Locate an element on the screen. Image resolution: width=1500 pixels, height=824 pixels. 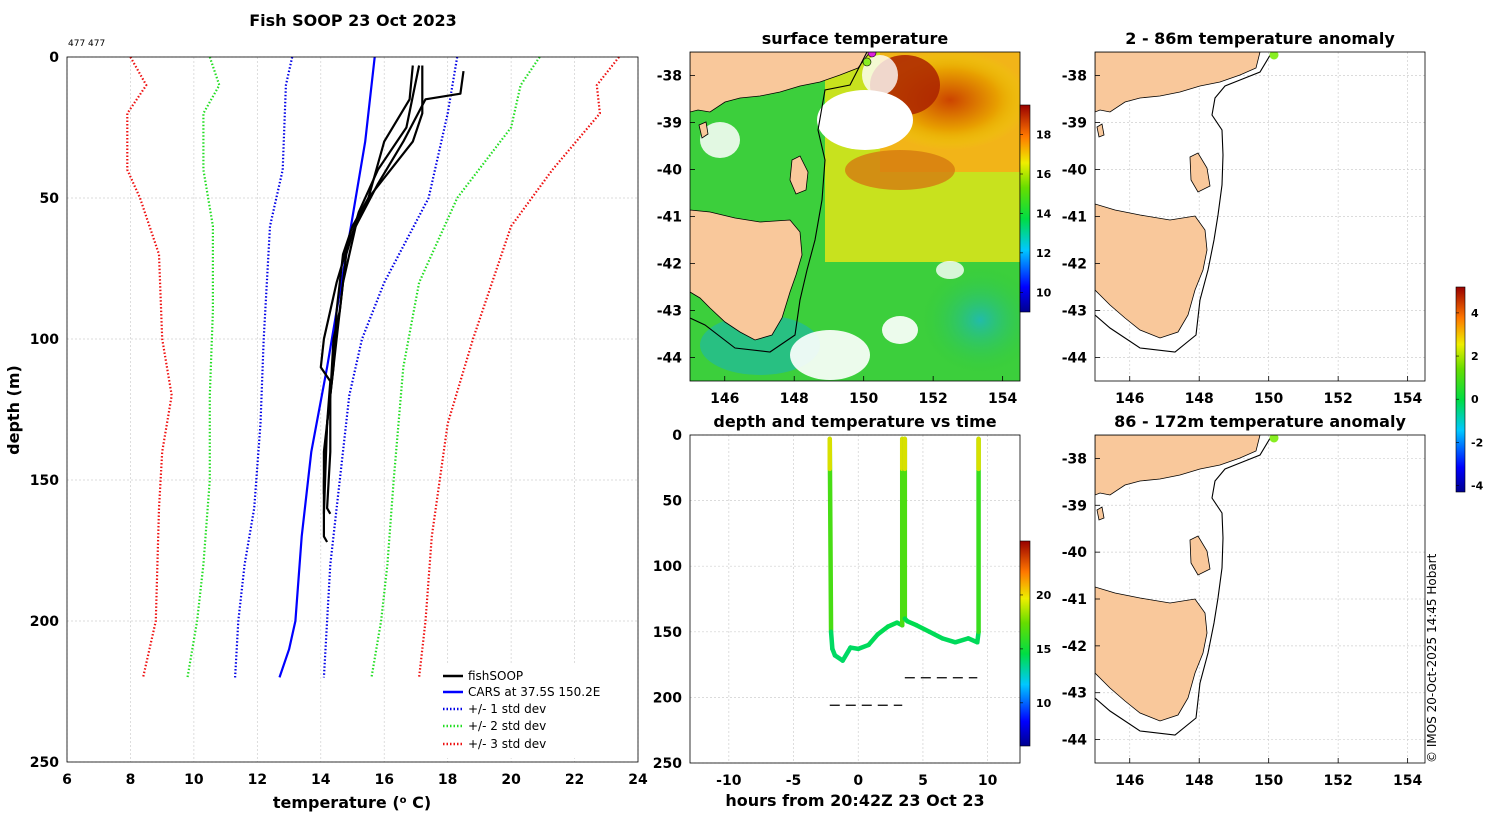
profile-title: Fish SOOP 23 Oct 2023 is located at coordinates (353, 20).